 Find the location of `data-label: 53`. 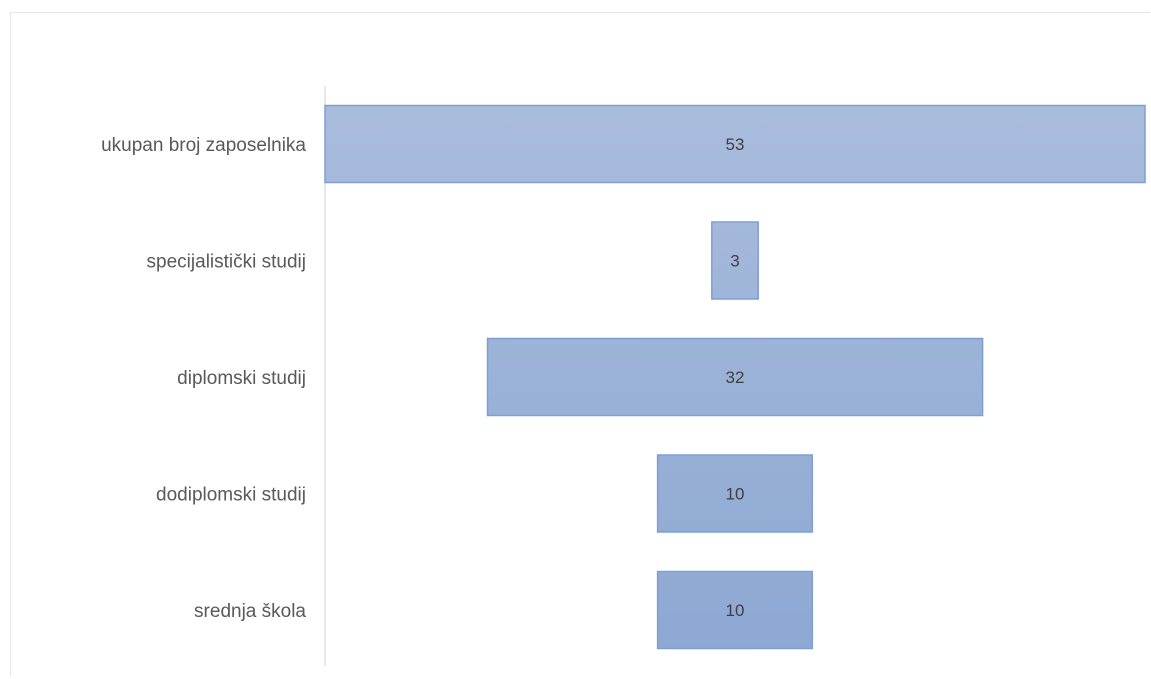

data-label: 53 is located at coordinates (735, 144).